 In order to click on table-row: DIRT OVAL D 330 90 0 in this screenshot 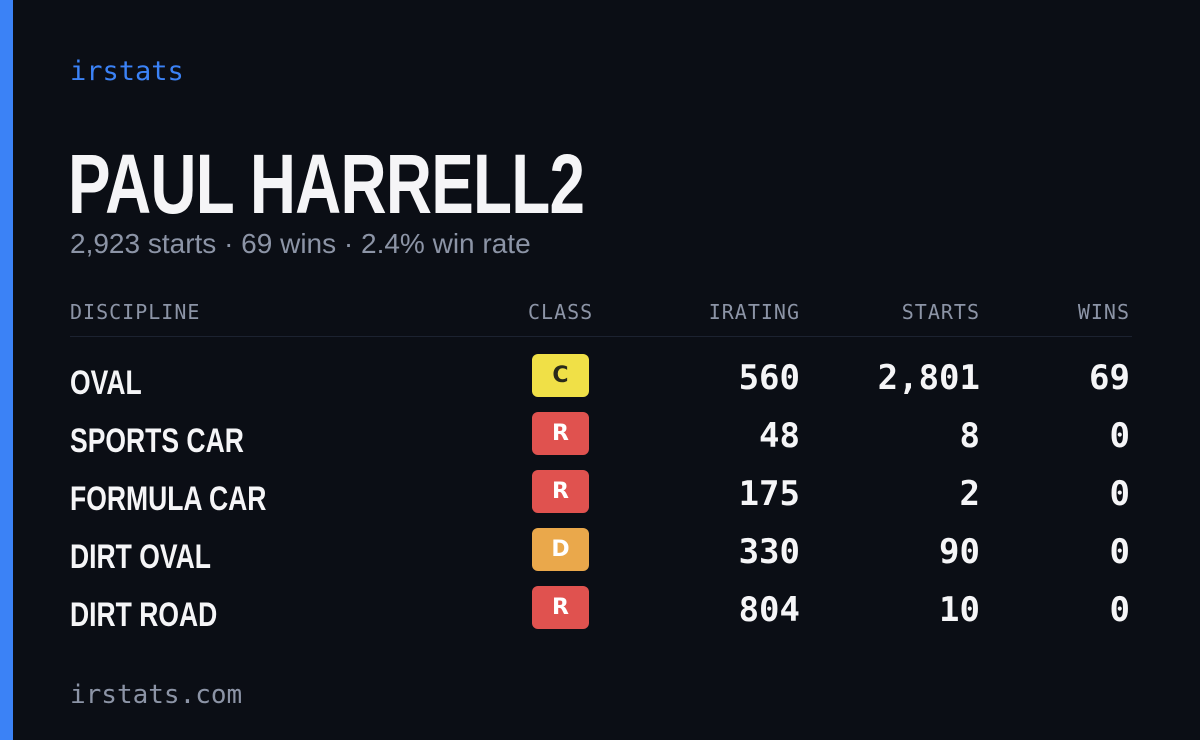, I will do `click(600, 557)`.